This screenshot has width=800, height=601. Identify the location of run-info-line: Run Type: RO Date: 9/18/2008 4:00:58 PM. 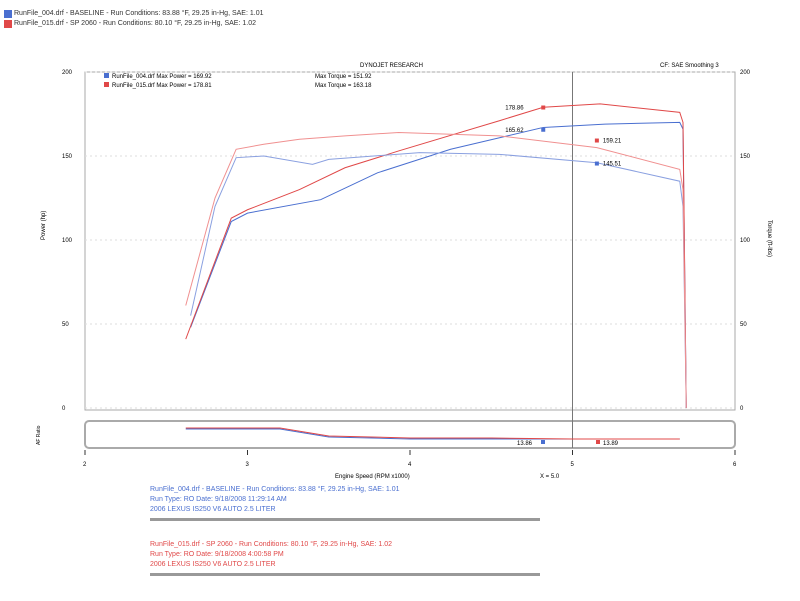
(217, 554).